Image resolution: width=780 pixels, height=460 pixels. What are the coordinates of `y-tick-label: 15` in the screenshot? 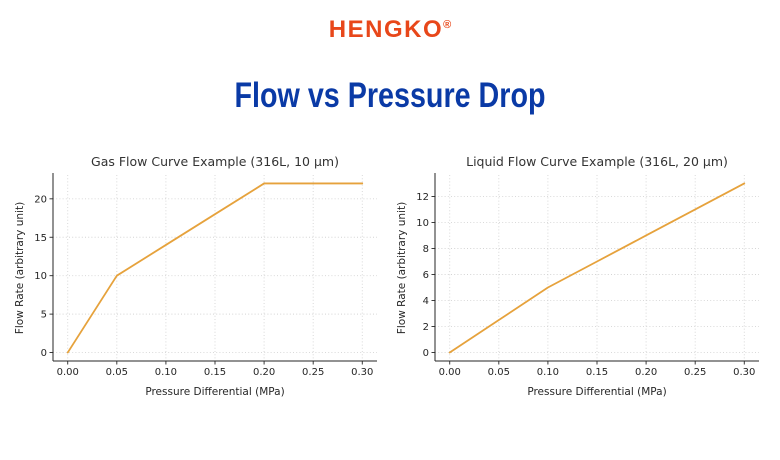 It's located at (40, 238).